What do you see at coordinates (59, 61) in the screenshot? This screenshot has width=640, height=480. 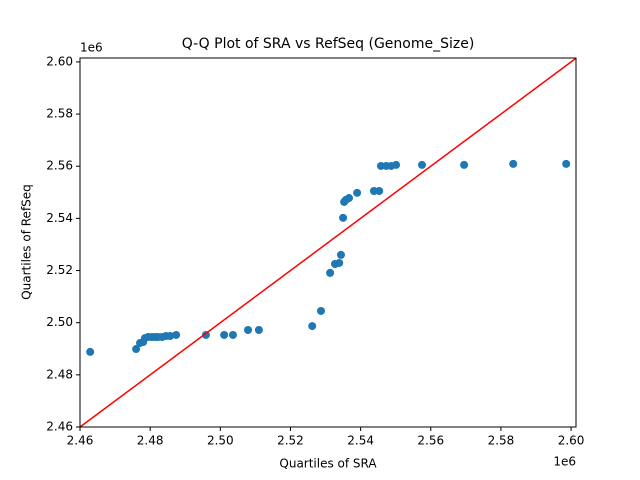 I see `y-tick-label: 2.60` at bounding box center [59, 61].